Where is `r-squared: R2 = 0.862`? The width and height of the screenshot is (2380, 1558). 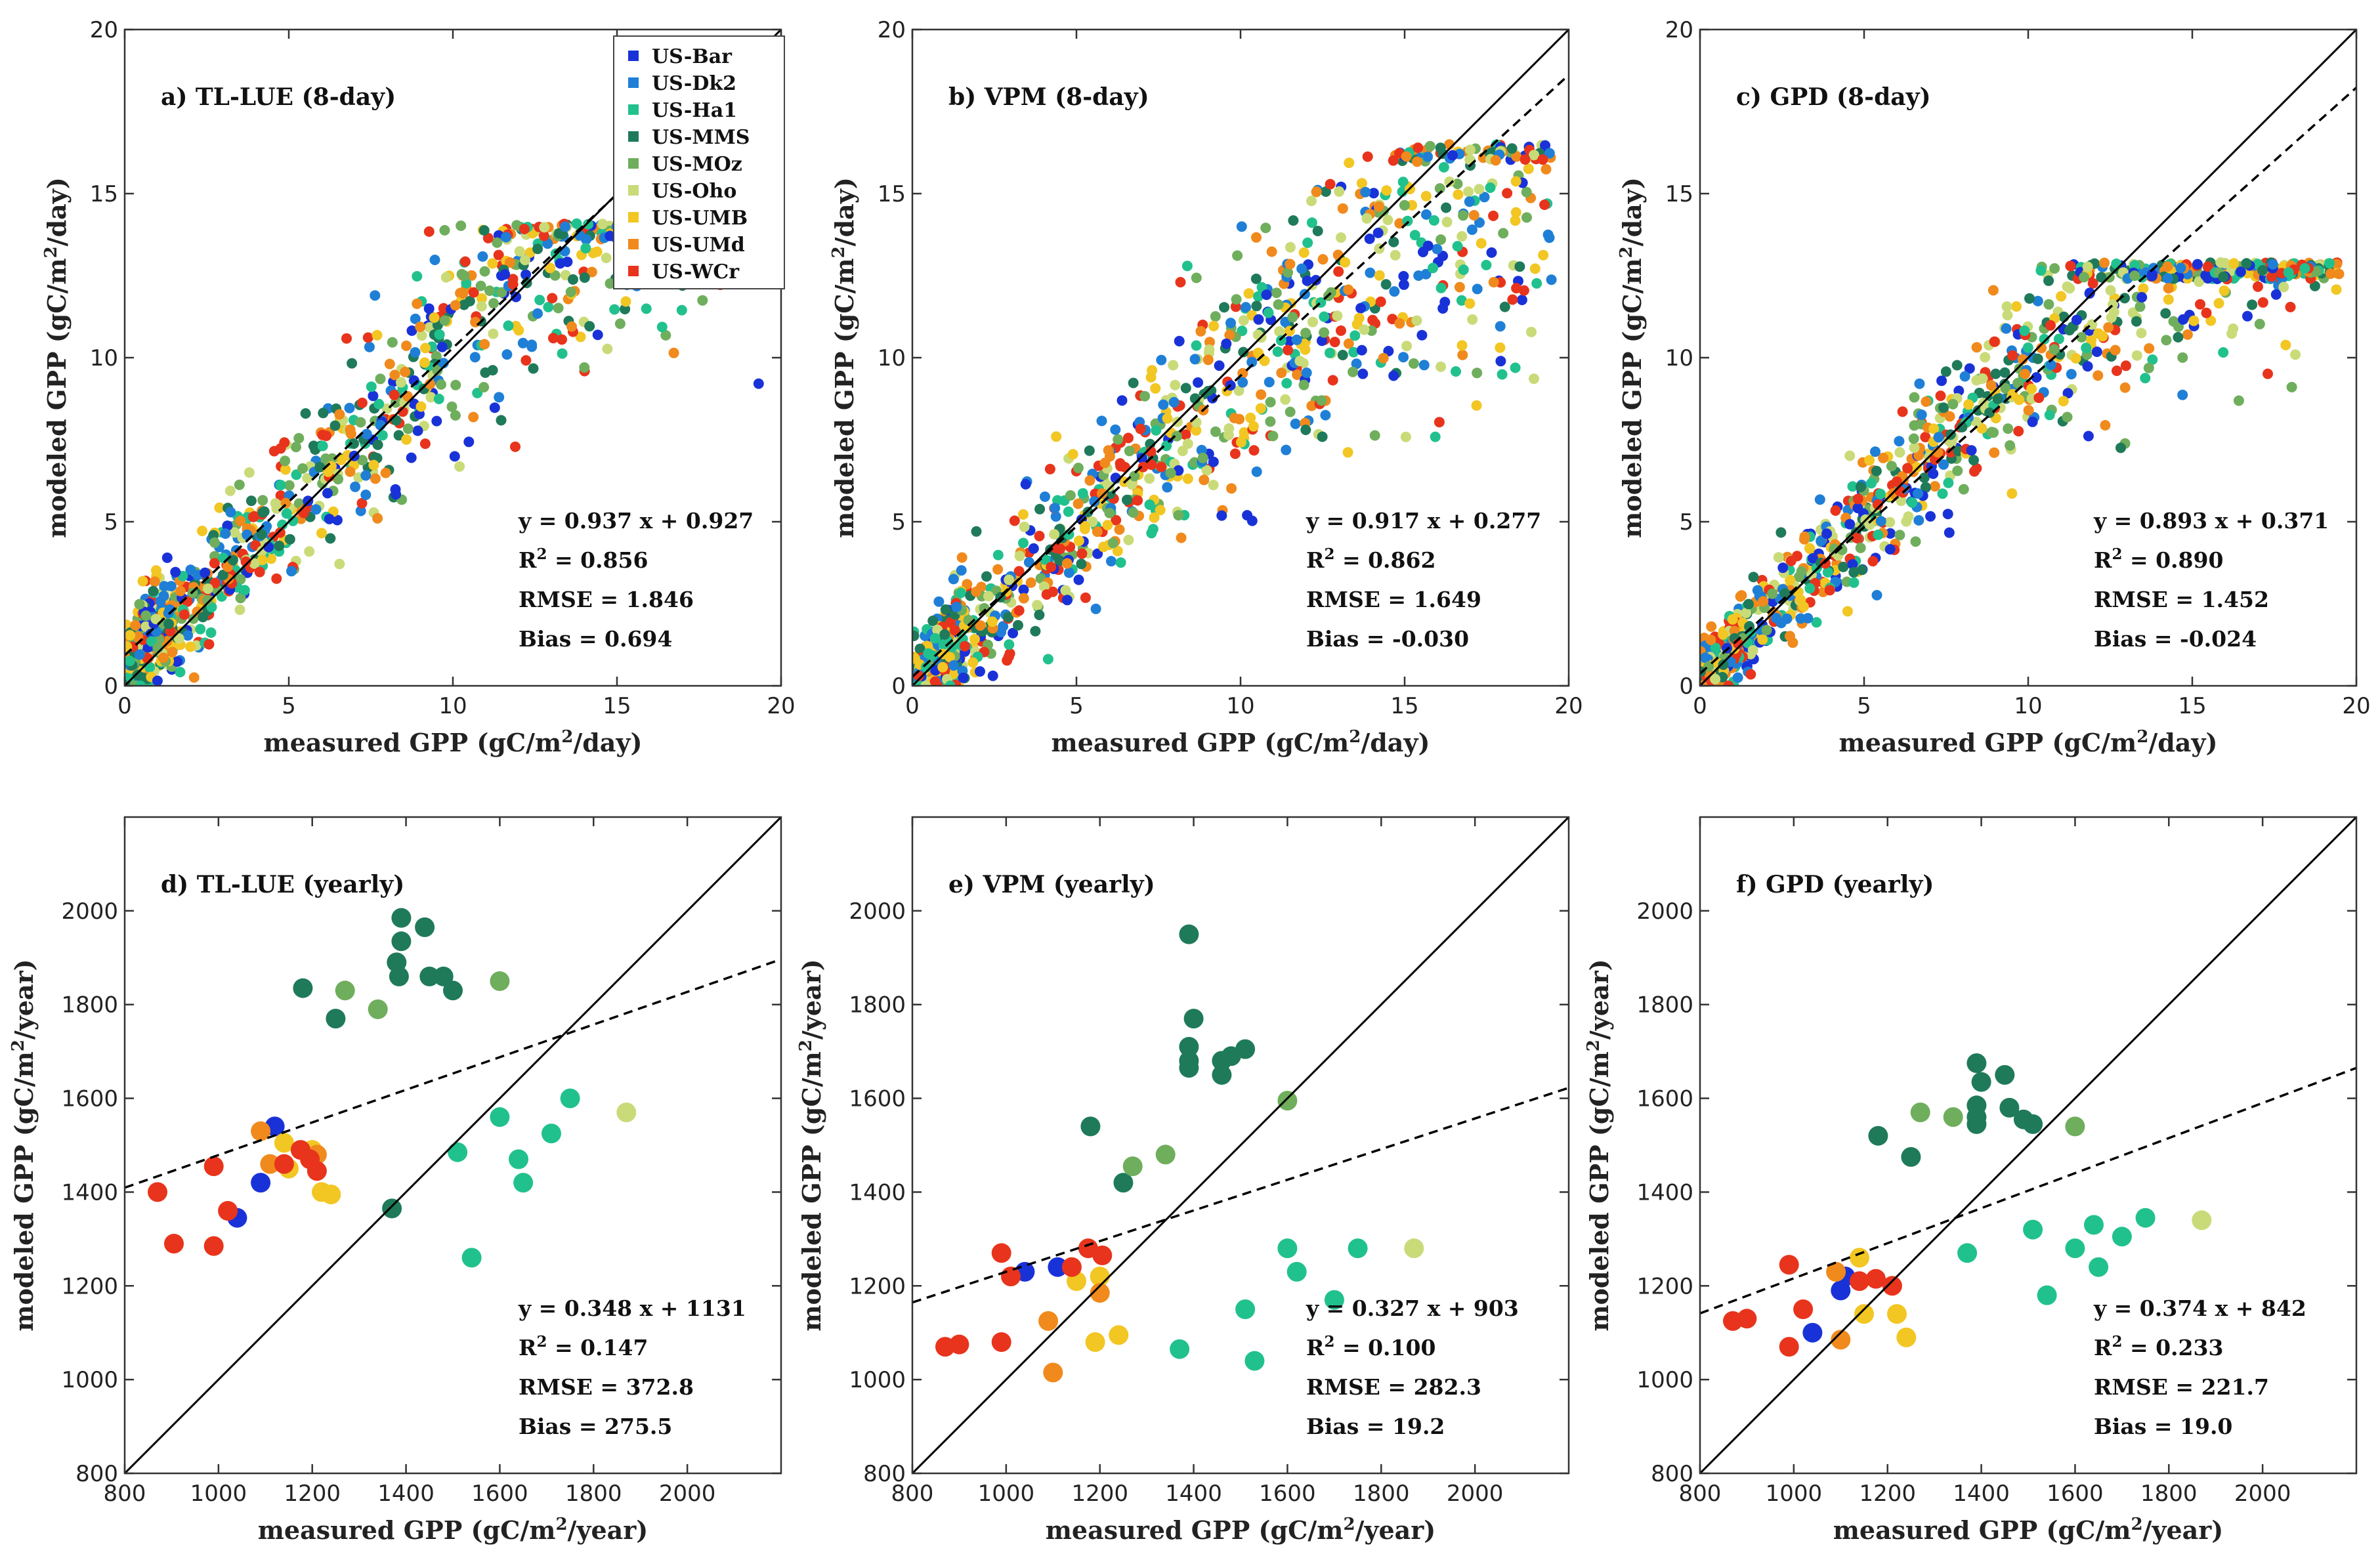 r-squared: R2 = 0.862 is located at coordinates (1370, 559).